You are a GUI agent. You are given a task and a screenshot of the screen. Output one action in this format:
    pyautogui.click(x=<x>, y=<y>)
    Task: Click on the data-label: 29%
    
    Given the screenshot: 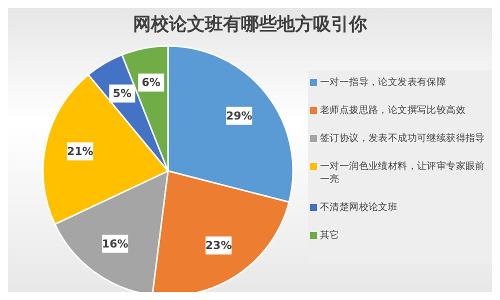 What is the action you would take?
    pyautogui.click(x=239, y=115)
    